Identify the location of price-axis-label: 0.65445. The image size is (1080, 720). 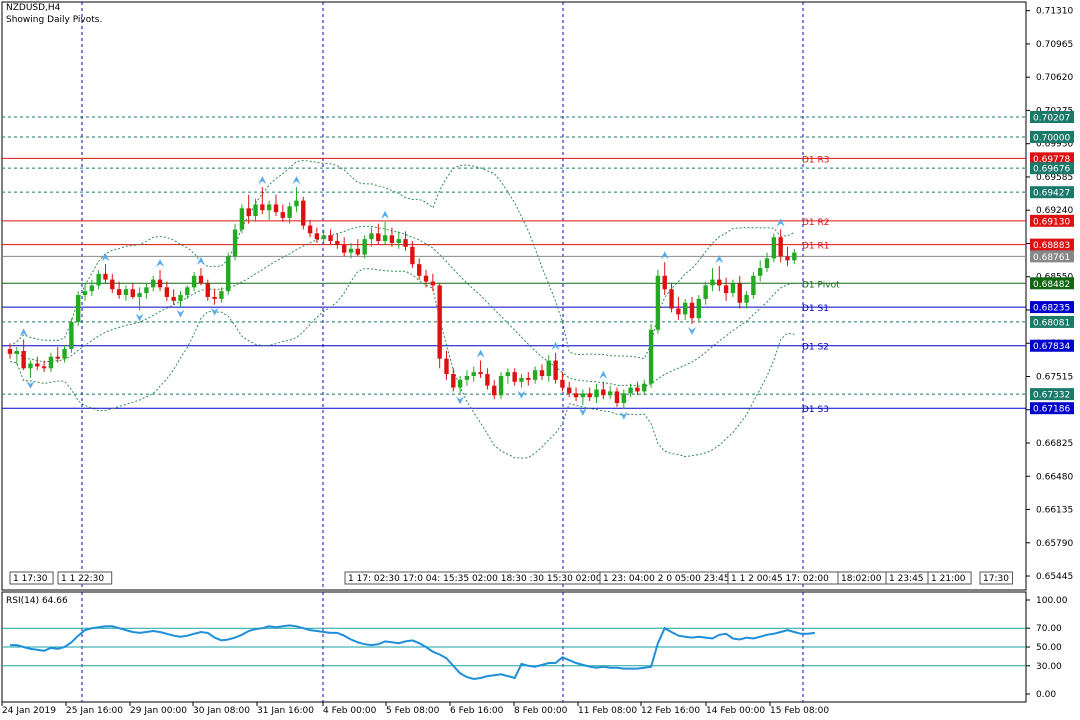
(1054, 577).